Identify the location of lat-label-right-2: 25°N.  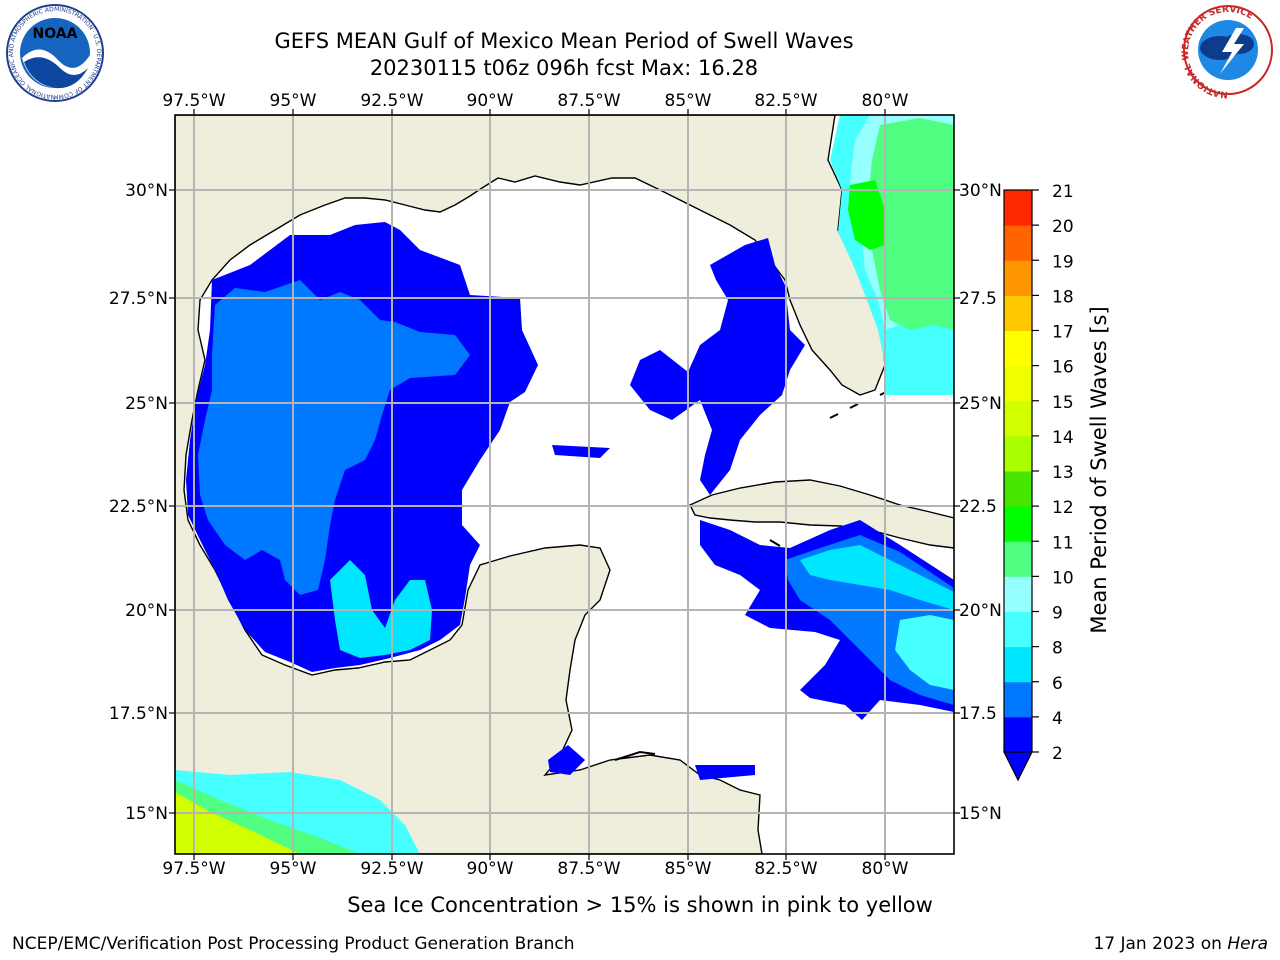
(980, 404).